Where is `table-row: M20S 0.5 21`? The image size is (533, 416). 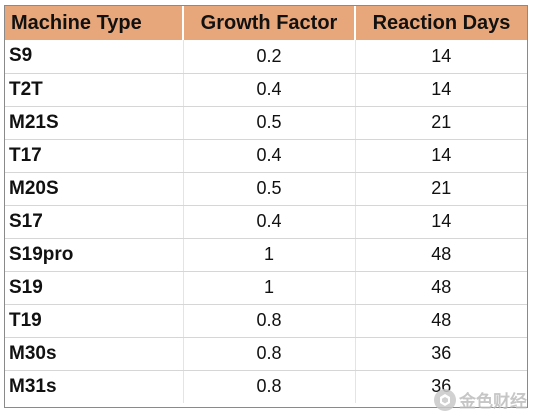 table-row: M20S 0.5 21 is located at coordinates (266, 189).